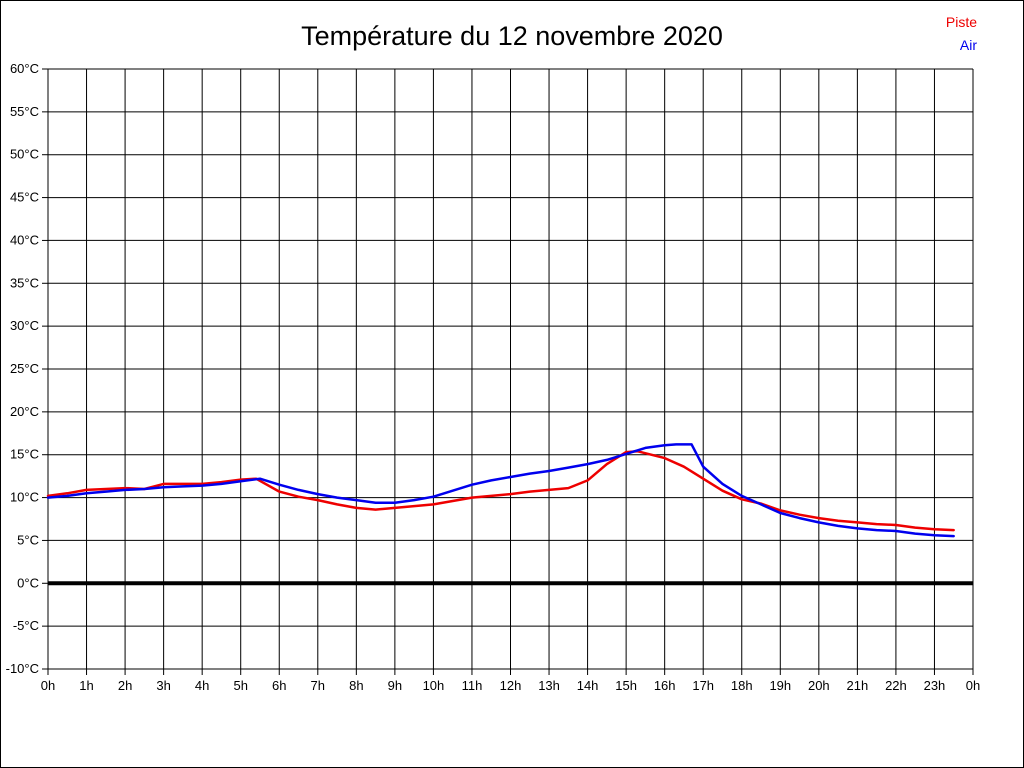  What do you see at coordinates (665, 685) in the screenshot?
I see `x-axis-tick-label: 16h` at bounding box center [665, 685].